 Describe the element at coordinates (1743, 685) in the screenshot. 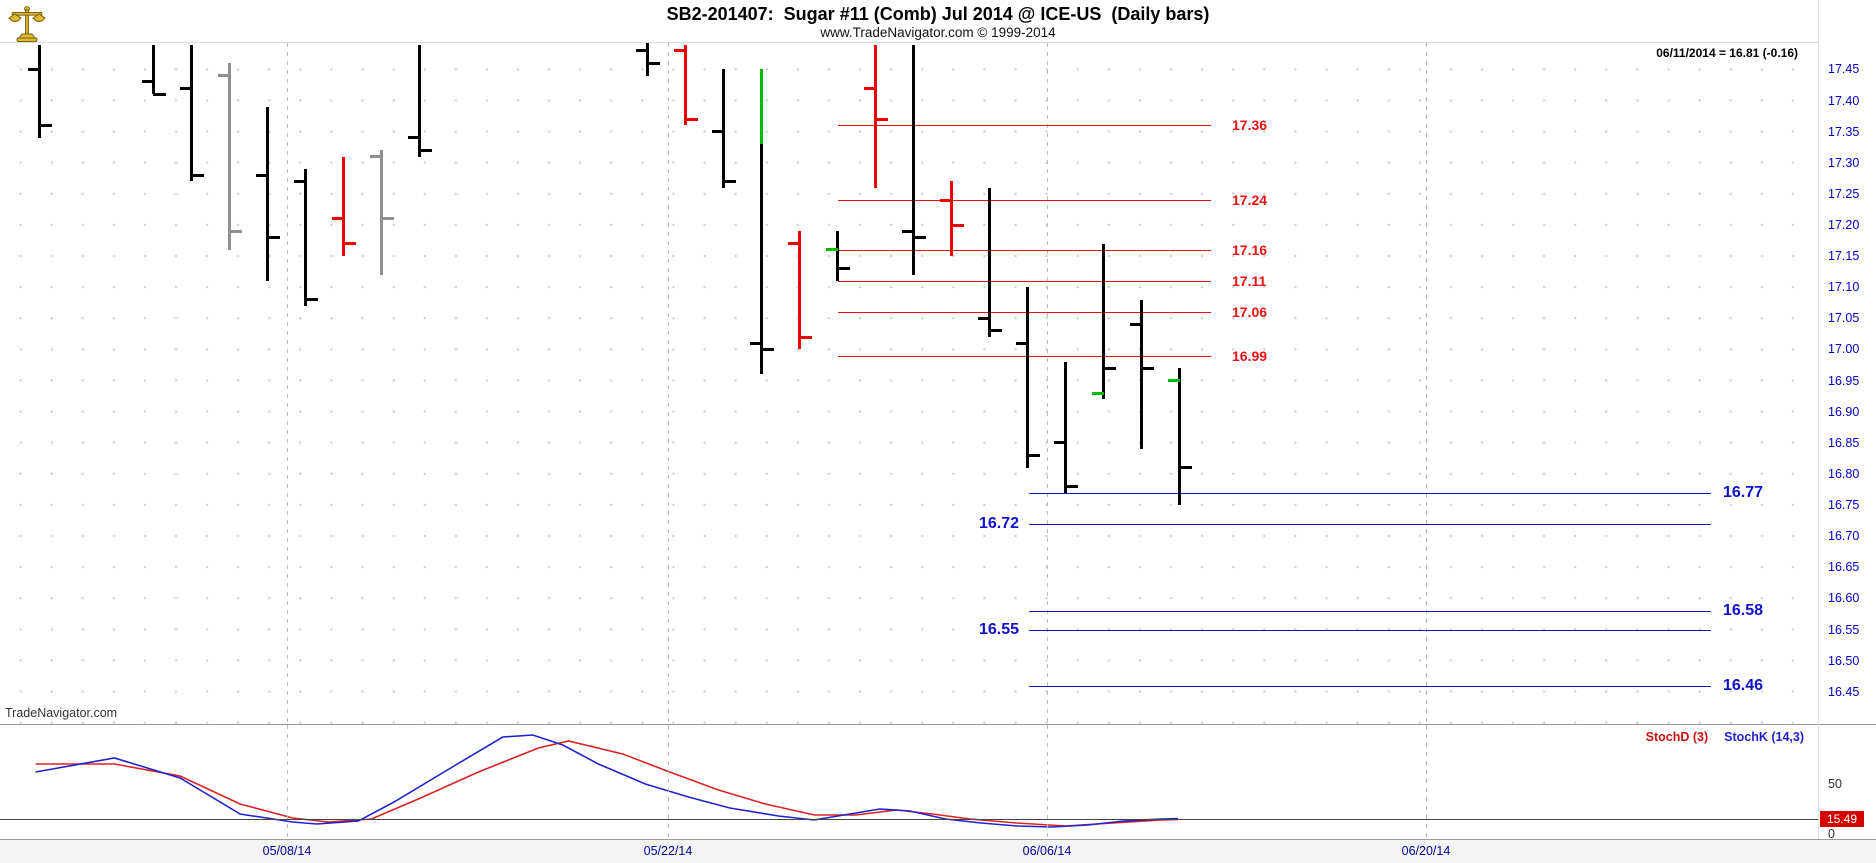

I see `support-level-label: 16.46` at that location.